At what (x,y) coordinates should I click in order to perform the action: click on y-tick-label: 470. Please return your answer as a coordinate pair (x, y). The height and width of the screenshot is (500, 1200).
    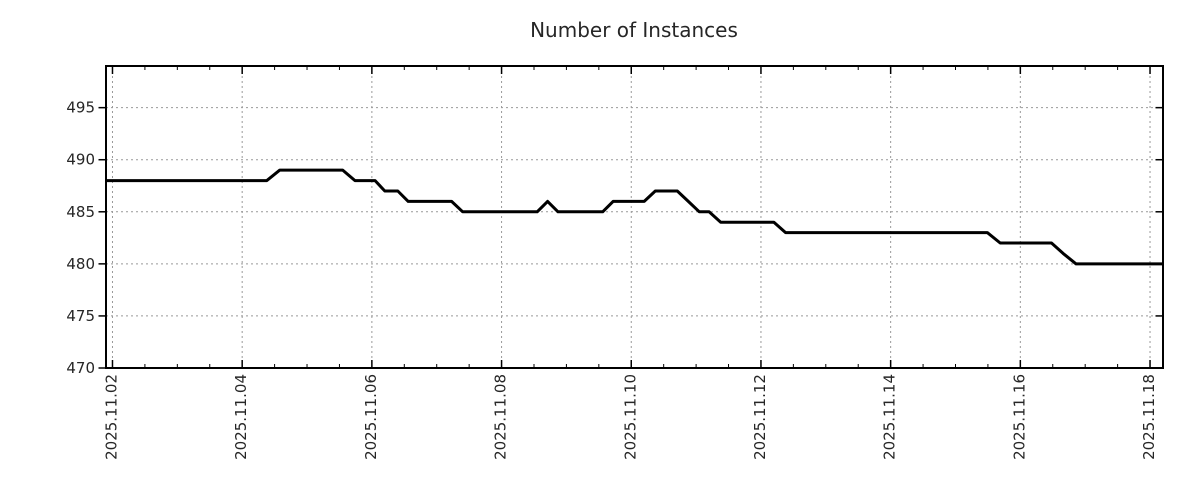
    Looking at the image, I should click on (80, 368).